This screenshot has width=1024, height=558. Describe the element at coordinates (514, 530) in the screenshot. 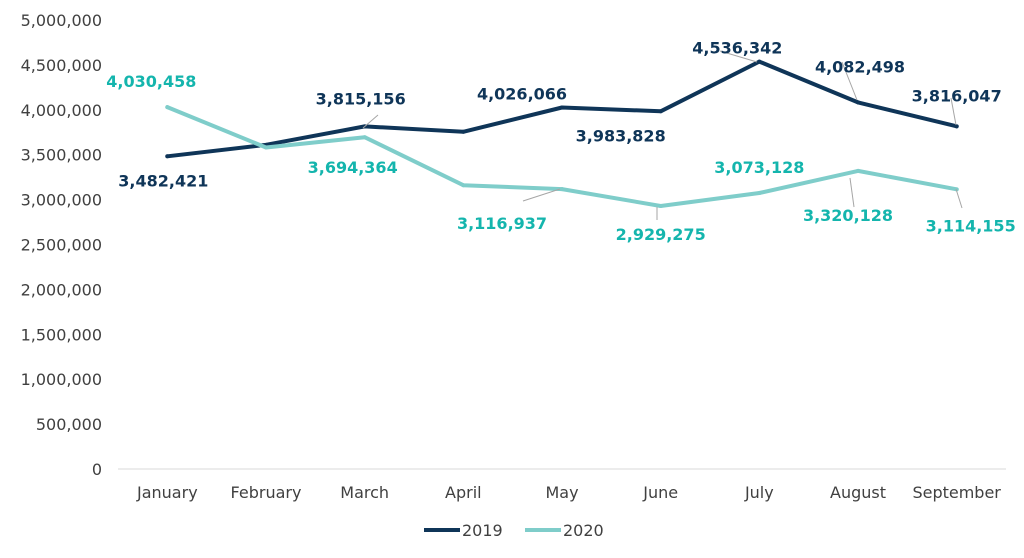

I see `legend: 2019 2020` at that location.